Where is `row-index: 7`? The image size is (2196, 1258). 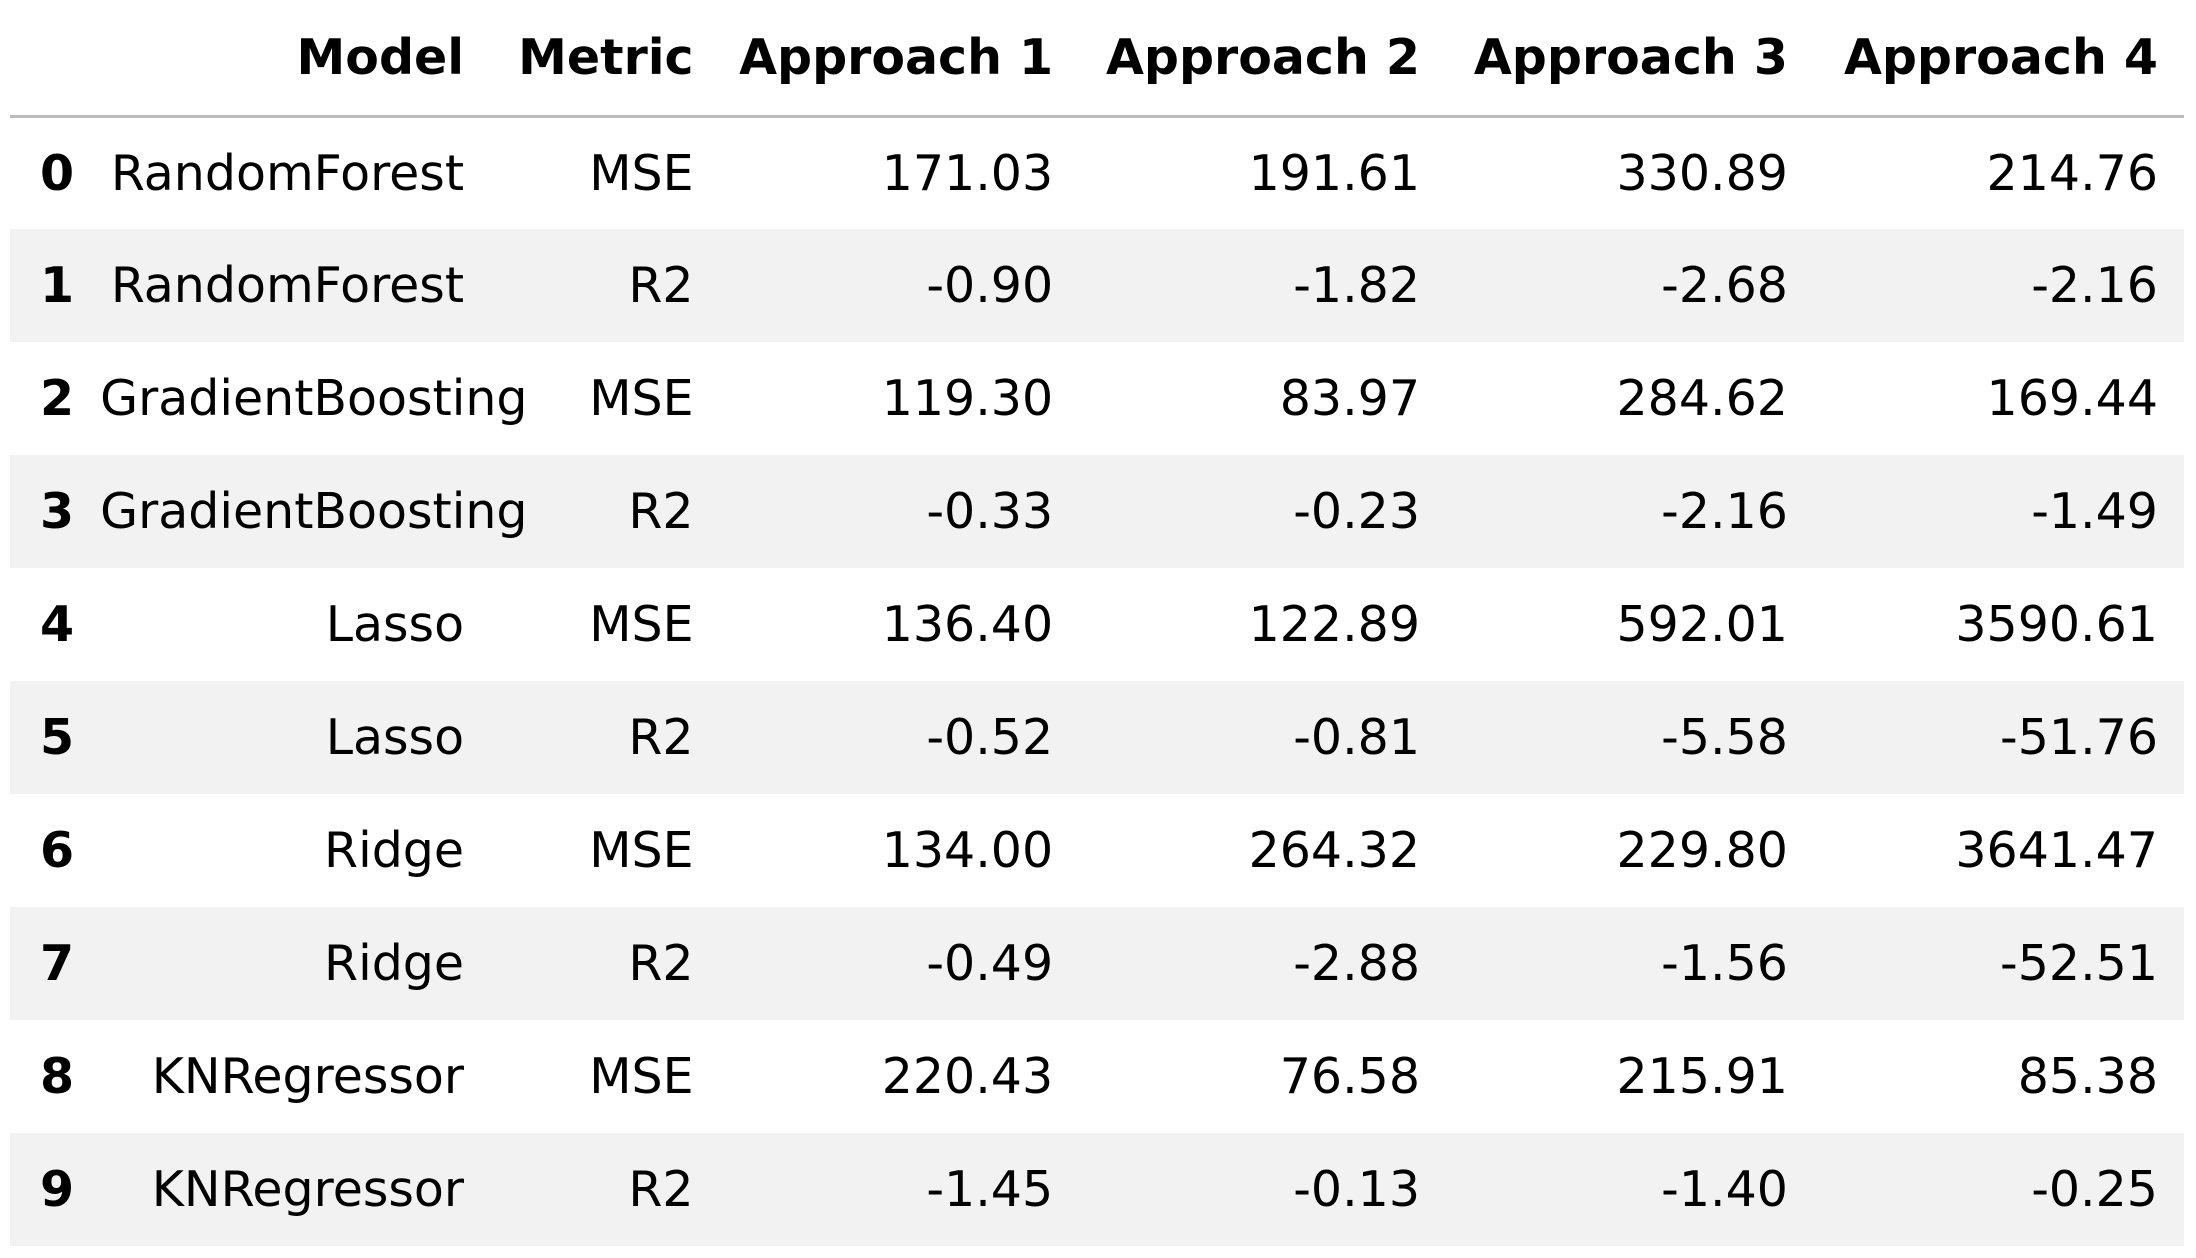 row-index: 7 is located at coordinates (57, 963).